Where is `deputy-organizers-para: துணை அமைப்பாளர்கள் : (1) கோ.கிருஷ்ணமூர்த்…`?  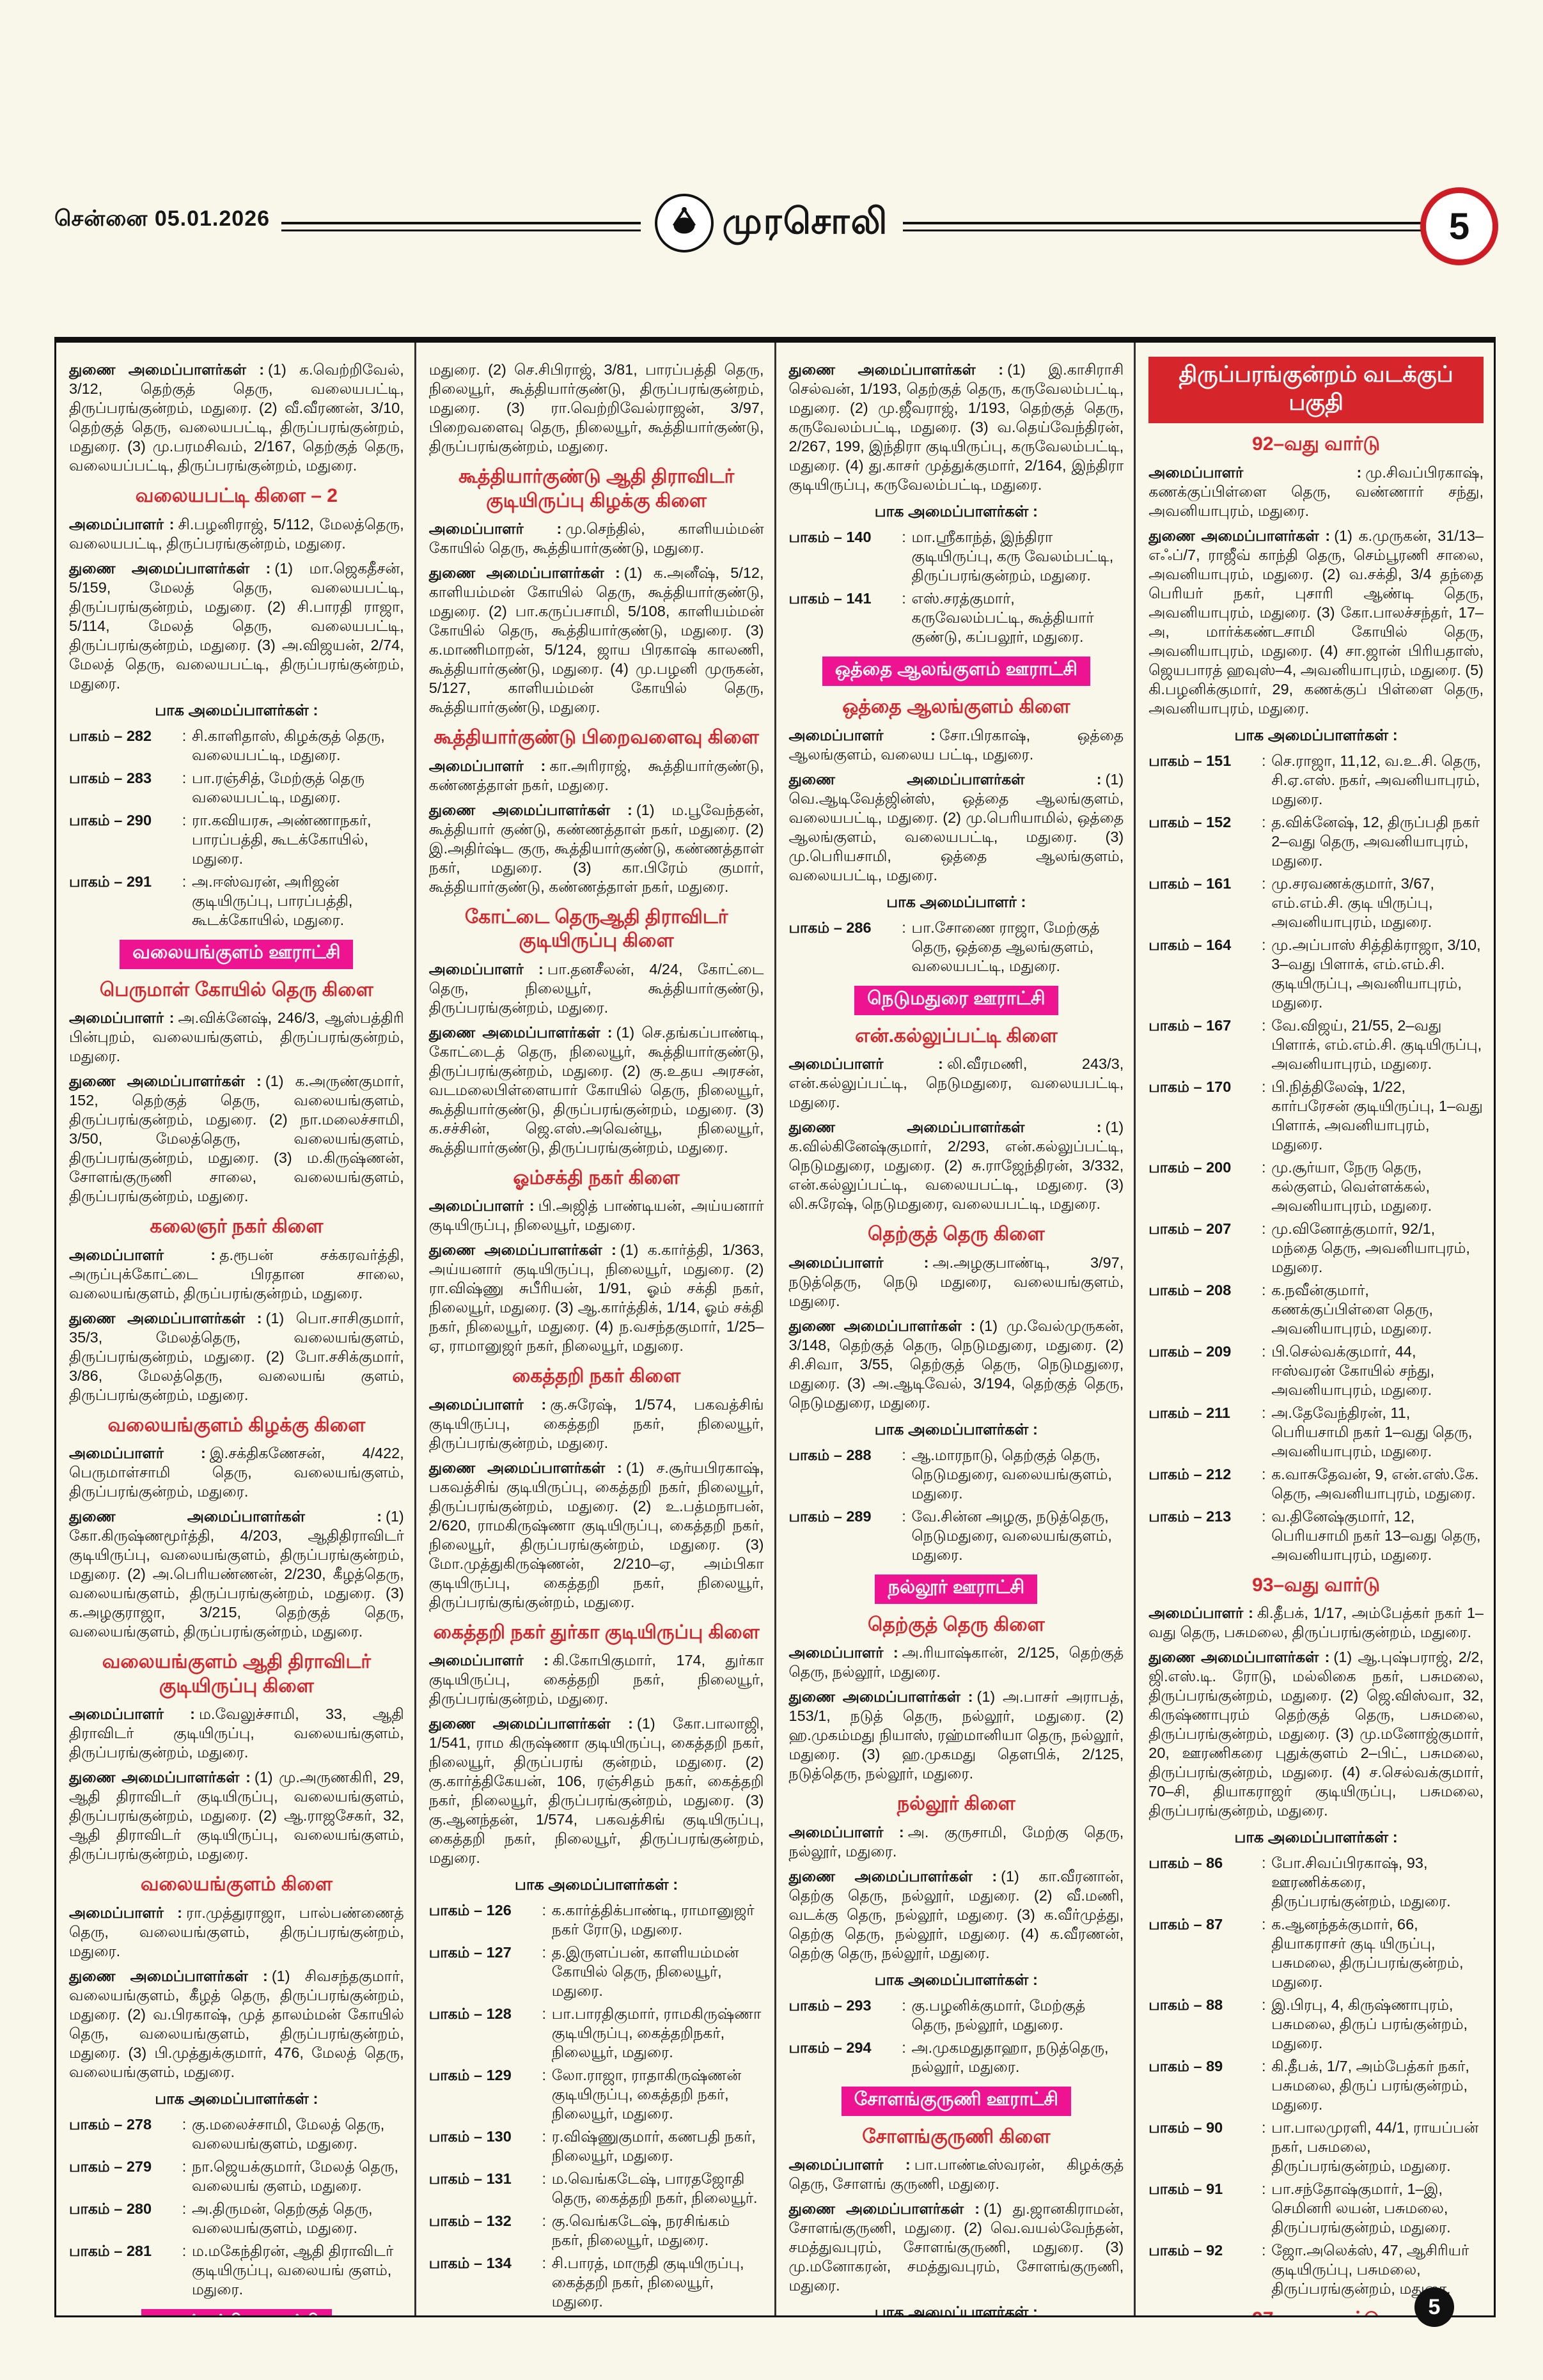 deputy-organizers-para: துணை அமைப்பாளர்கள் : (1) கோ.கிருஷ்ணமூர்த்… is located at coordinates (236, 1574).